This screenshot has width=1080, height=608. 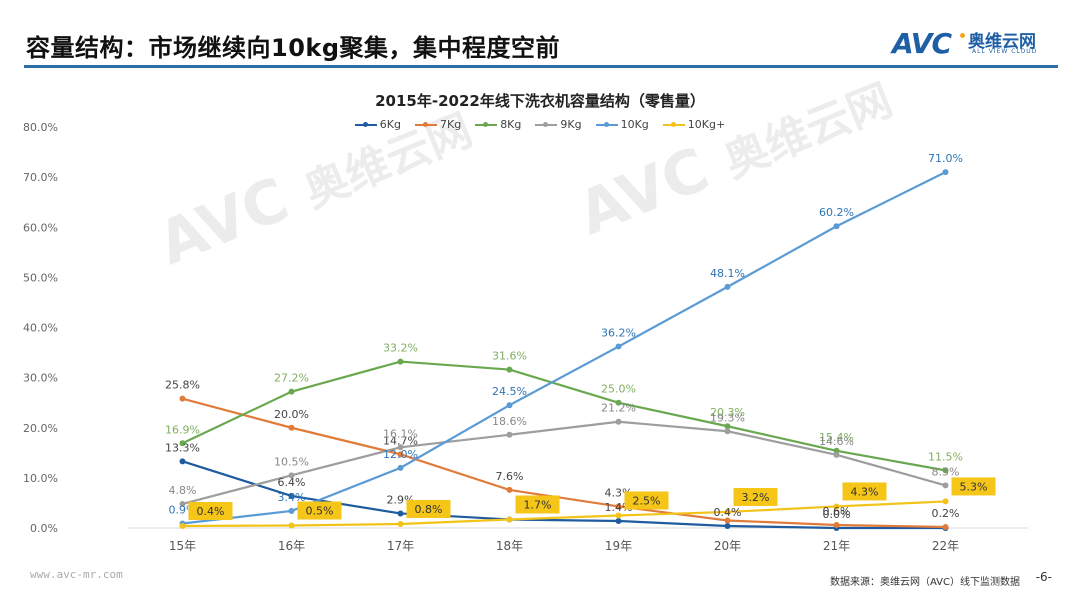 I want to click on data-label: 0.8%, so click(x=429, y=509).